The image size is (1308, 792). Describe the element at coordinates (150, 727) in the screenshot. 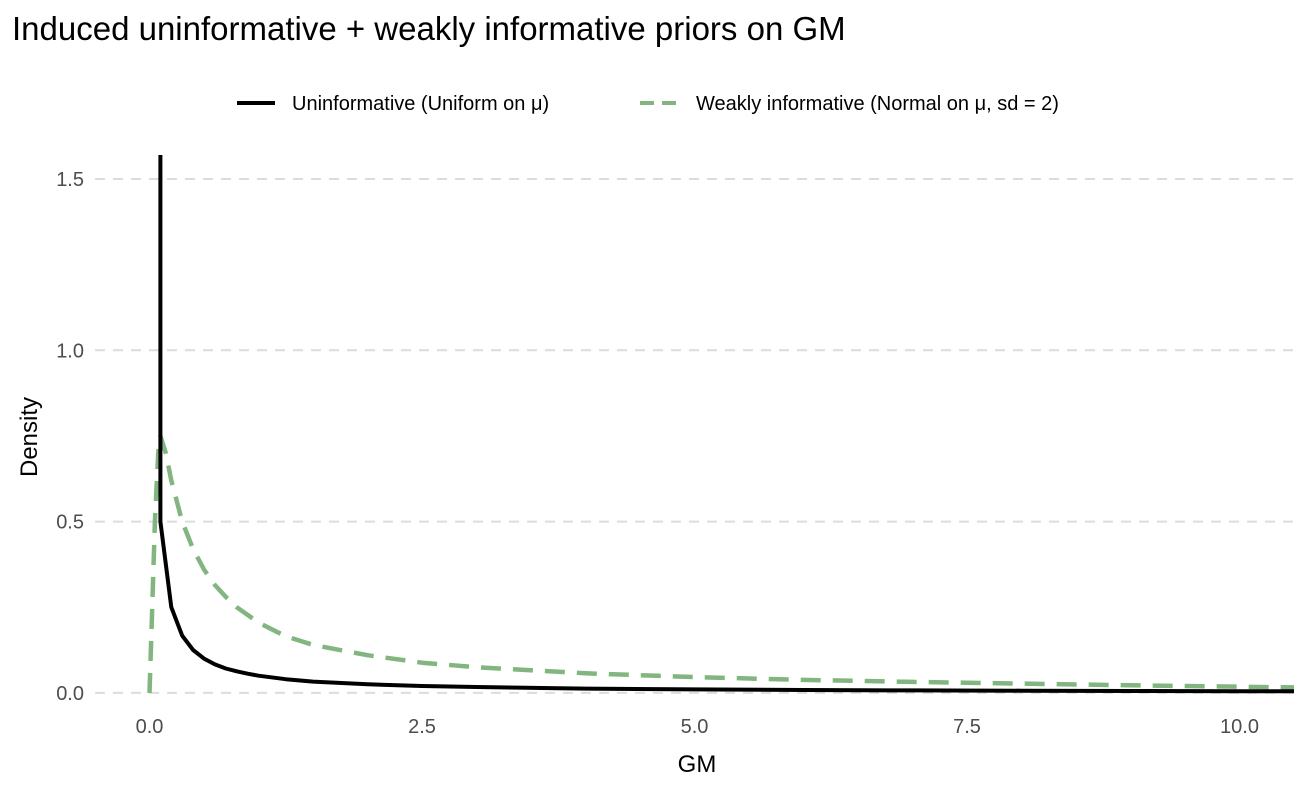

I see `x-tick-label: 0.0` at that location.